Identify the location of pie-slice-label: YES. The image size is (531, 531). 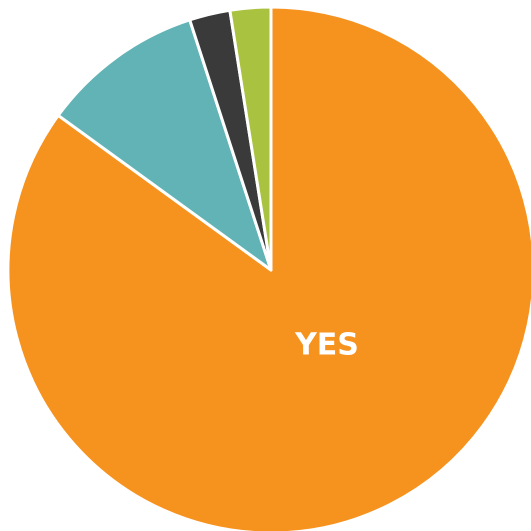
(326, 345).